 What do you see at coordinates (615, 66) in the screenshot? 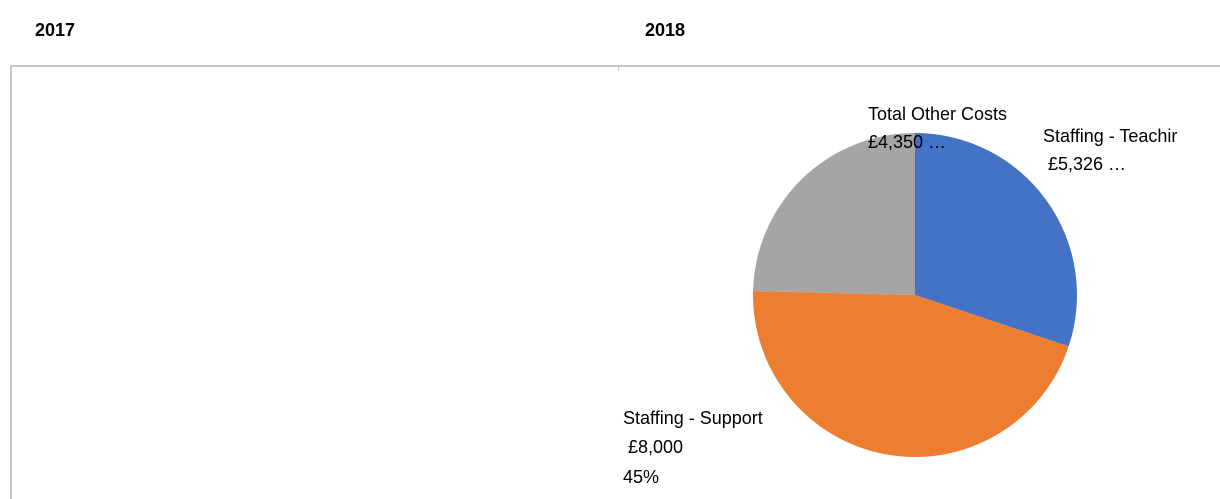
I see `chart-frame-top-border` at bounding box center [615, 66].